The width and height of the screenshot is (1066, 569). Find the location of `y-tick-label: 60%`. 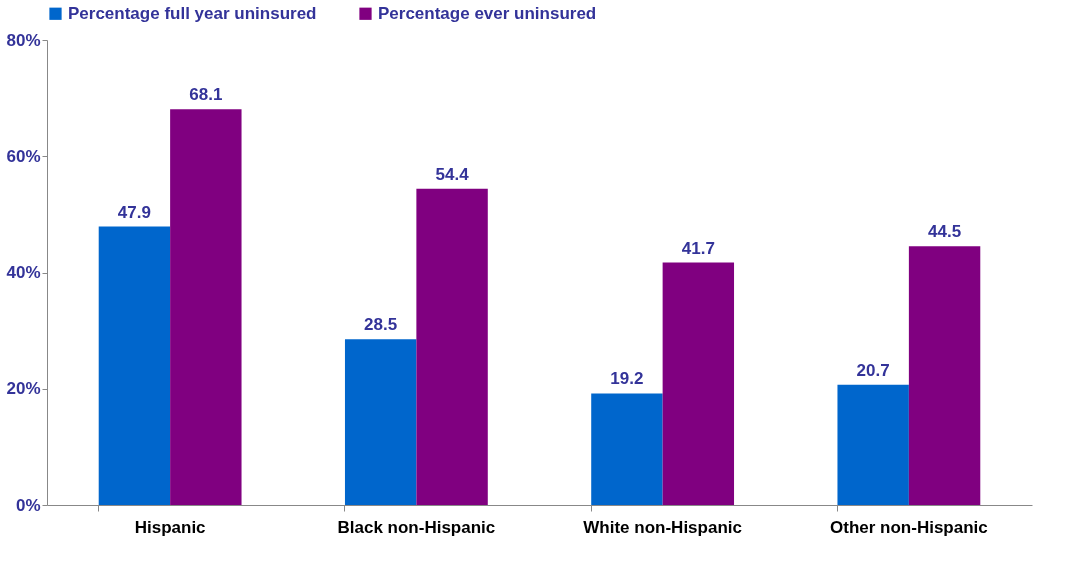

y-tick-label: 60% is located at coordinates (23, 156).